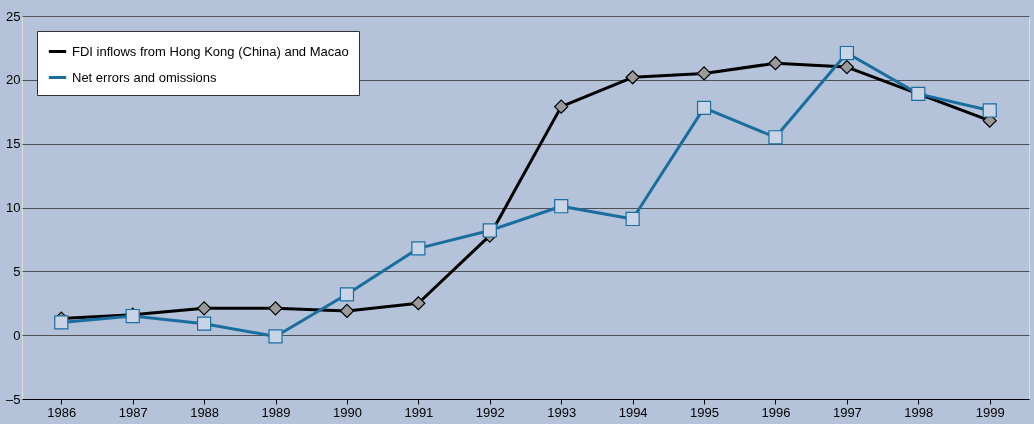  Describe the element at coordinates (633, 412) in the screenshot. I see `x-tick-label: 1994` at that location.